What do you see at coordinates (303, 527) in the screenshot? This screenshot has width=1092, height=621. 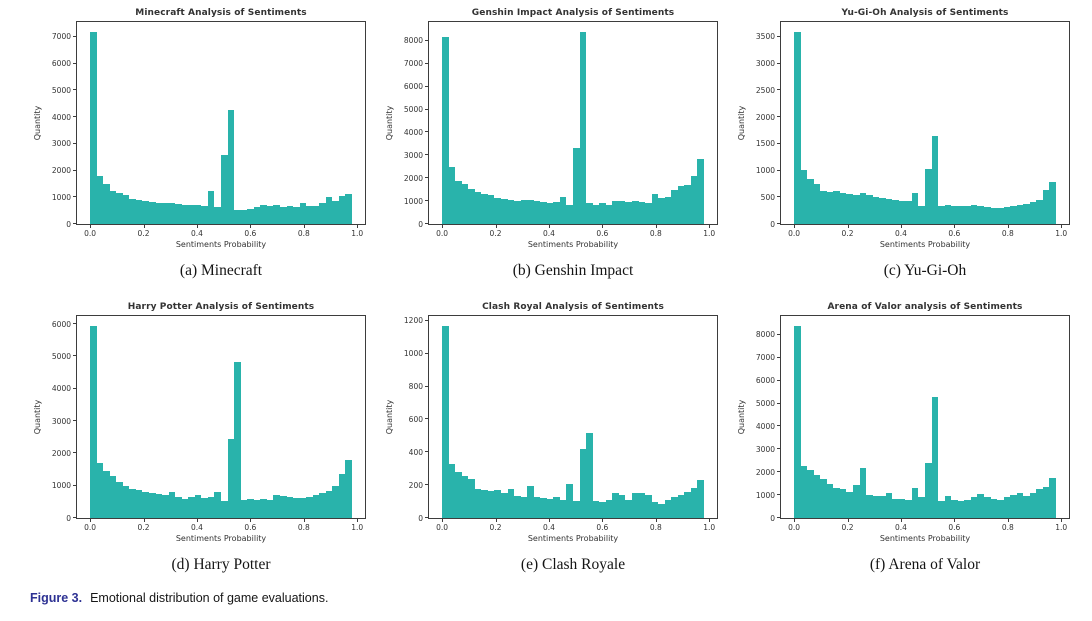 I see `x-tick-label: 0.8` at bounding box center [303, 527].